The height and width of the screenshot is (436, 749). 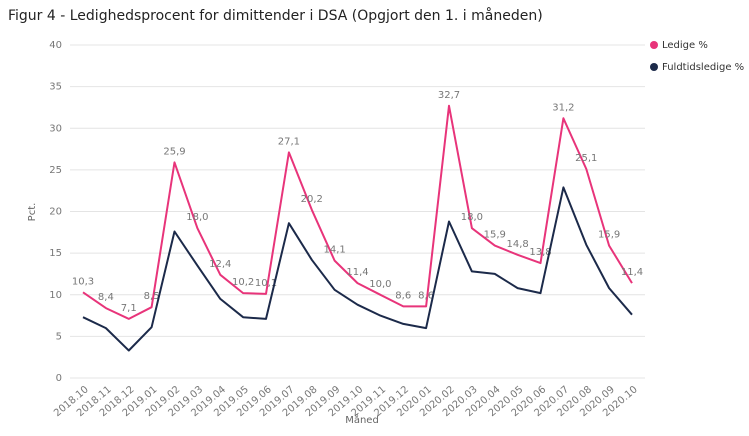 I want to click on data-label: 10,3, so click(x=83, y=281).